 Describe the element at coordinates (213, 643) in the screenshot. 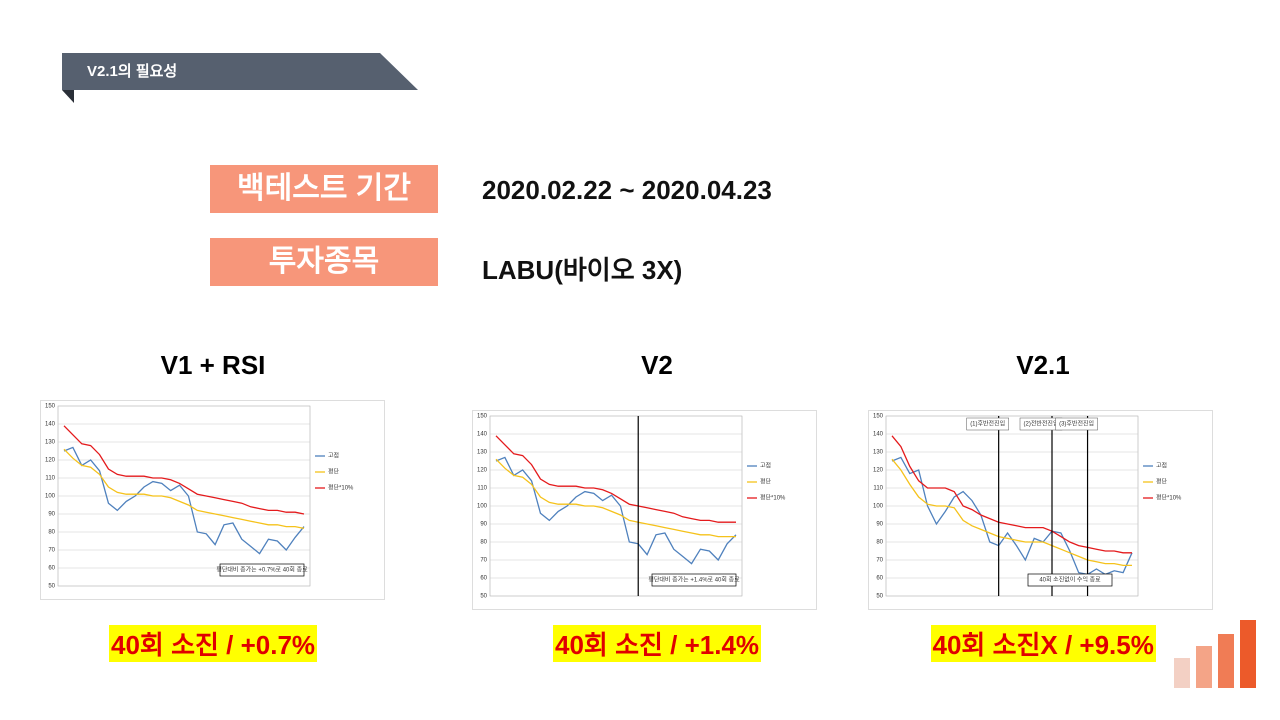

I see `caption: 40회 소진 / +0.7%` at that location.